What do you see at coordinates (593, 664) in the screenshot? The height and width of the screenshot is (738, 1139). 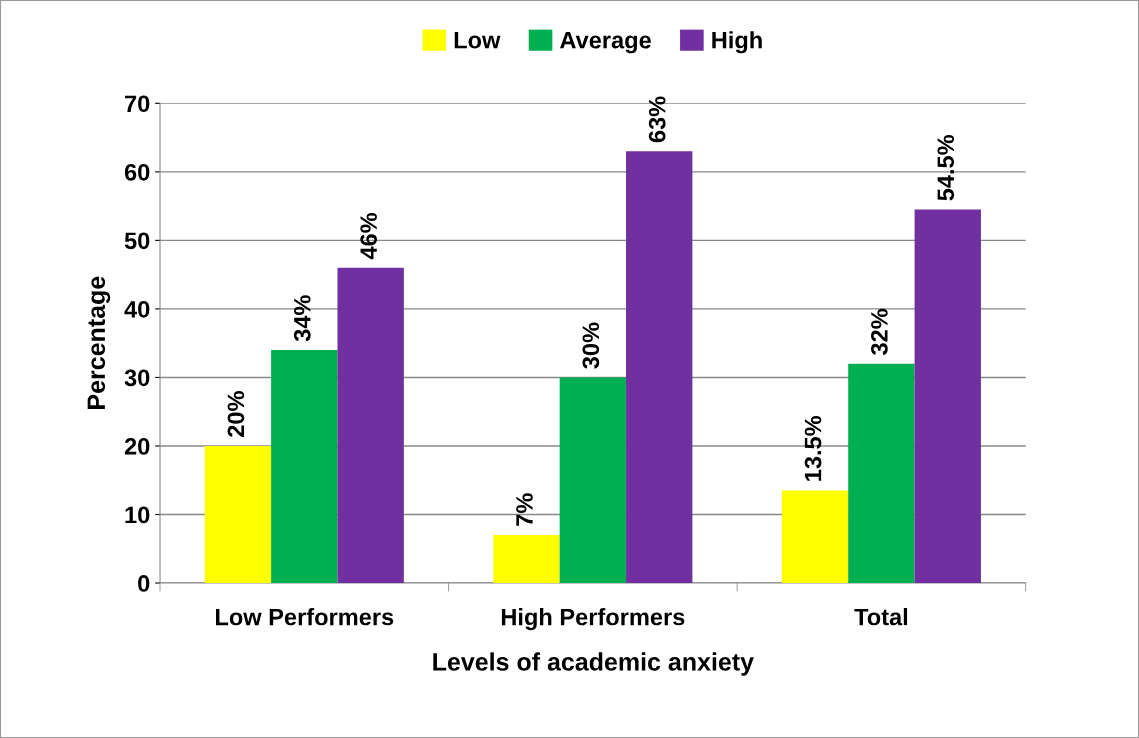 I see `x-axis-title: Levels of academic anxiety` at bounding box center [593, 664].